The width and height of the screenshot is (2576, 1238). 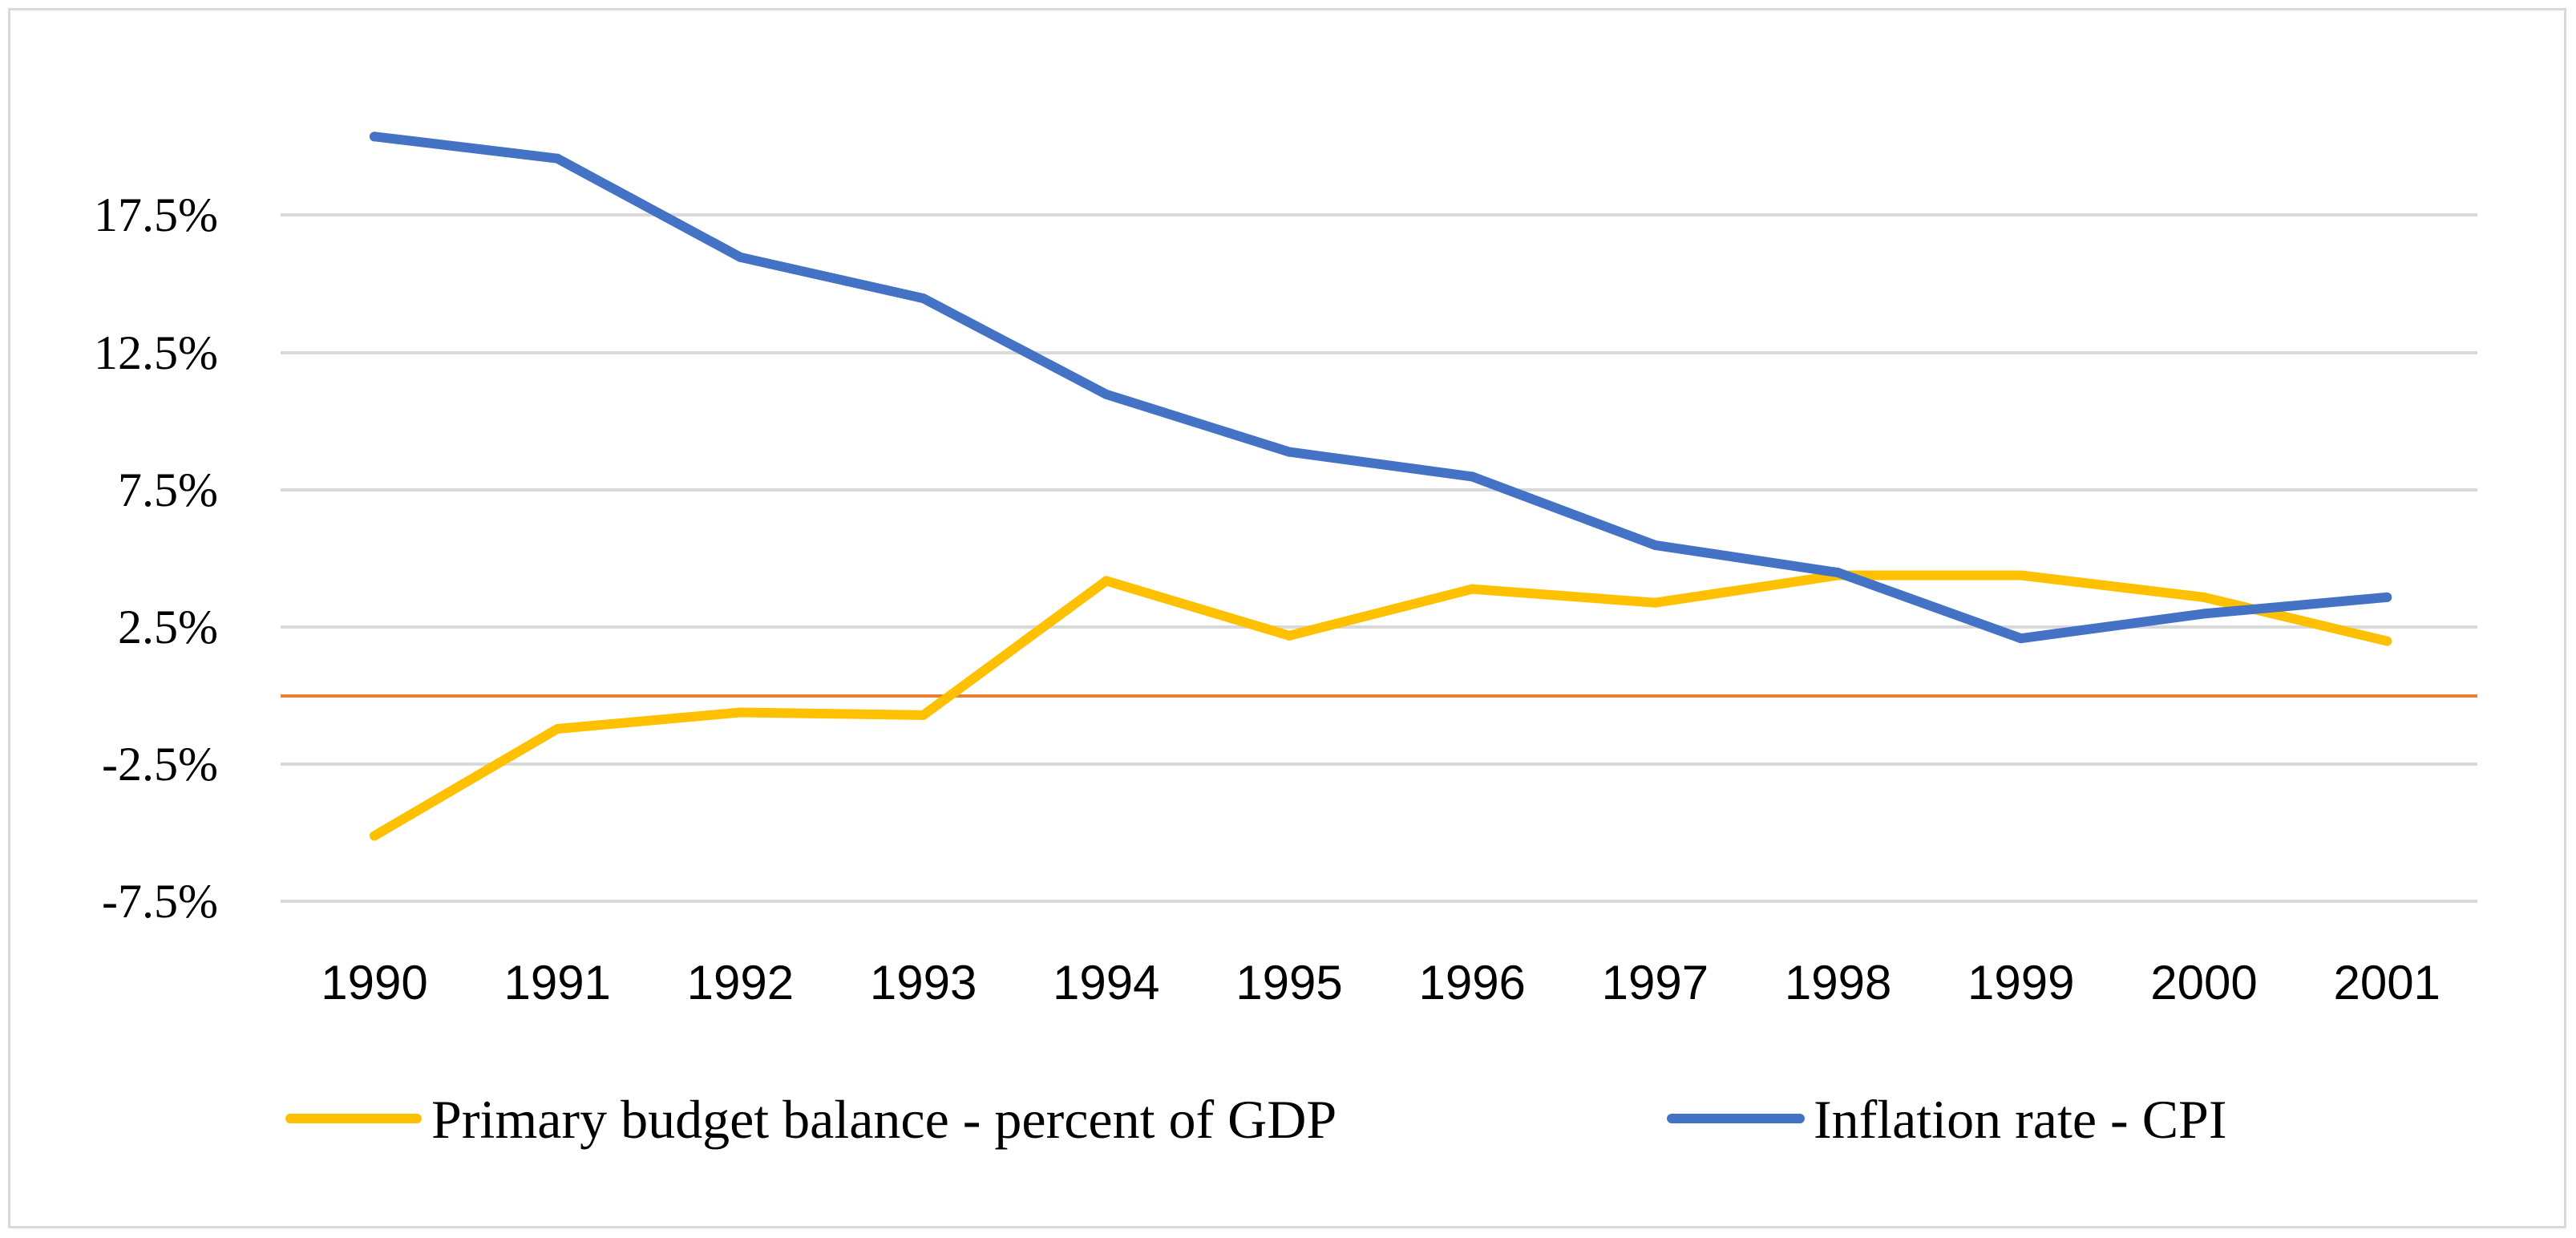 I want to click on x-tick-label: 1990, so click(x=374, y=982).